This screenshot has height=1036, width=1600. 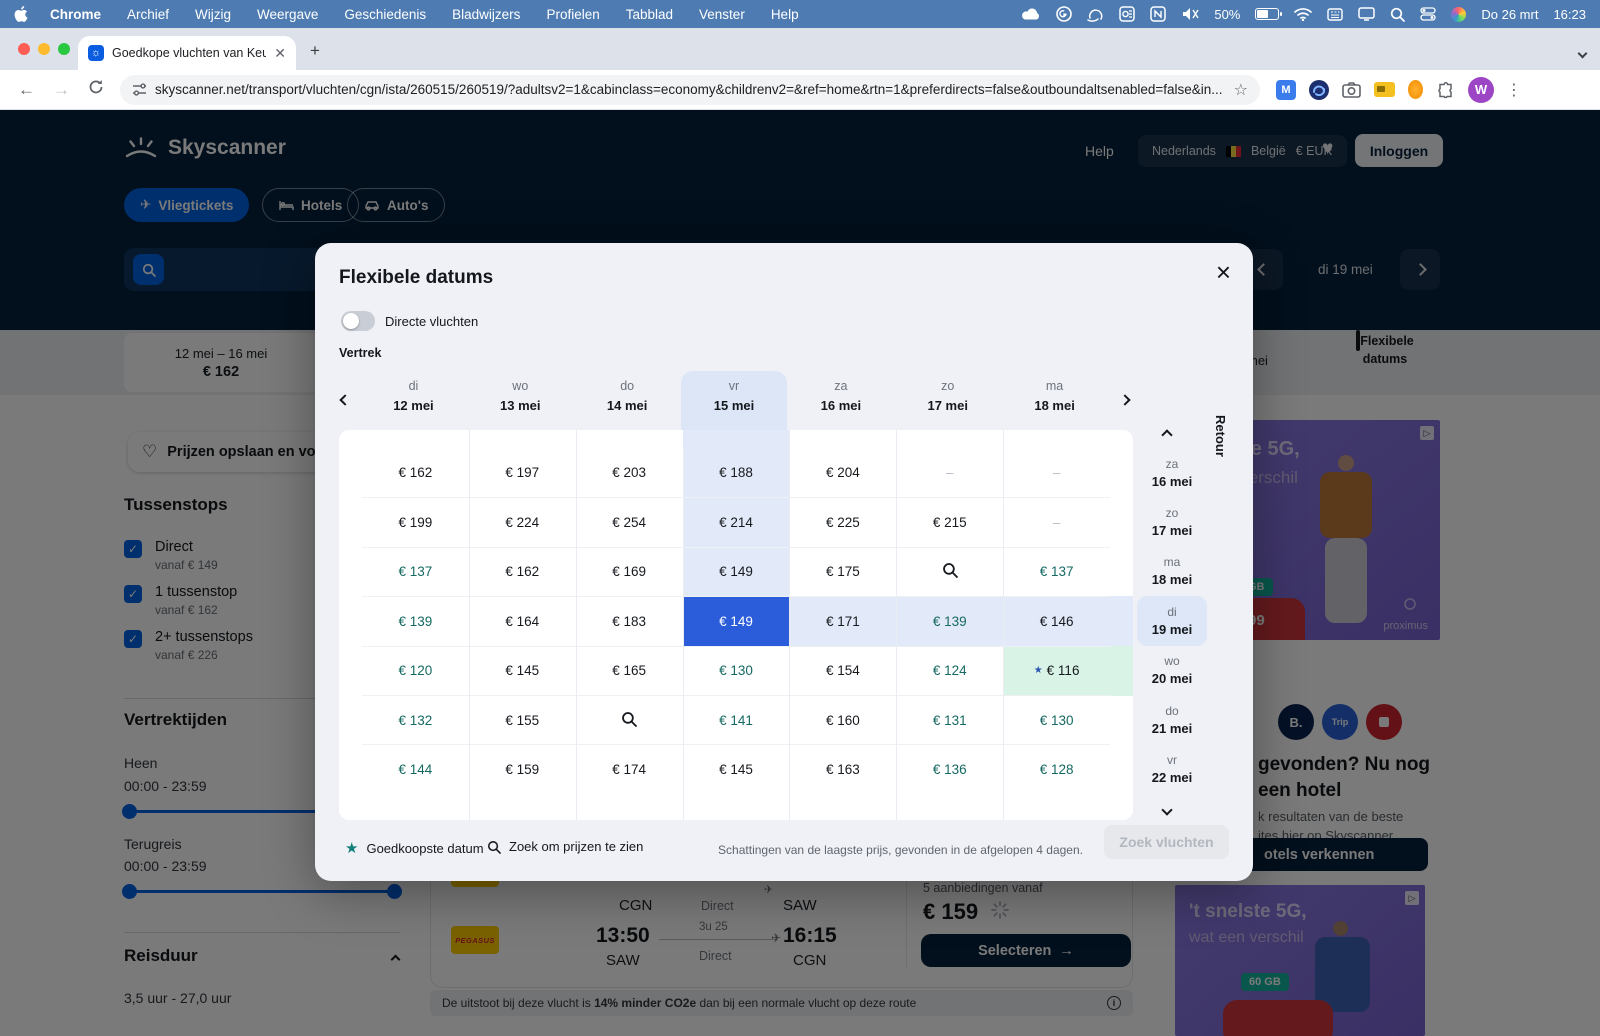 I want to click on site-info-icon, so click(x=139, y=89).